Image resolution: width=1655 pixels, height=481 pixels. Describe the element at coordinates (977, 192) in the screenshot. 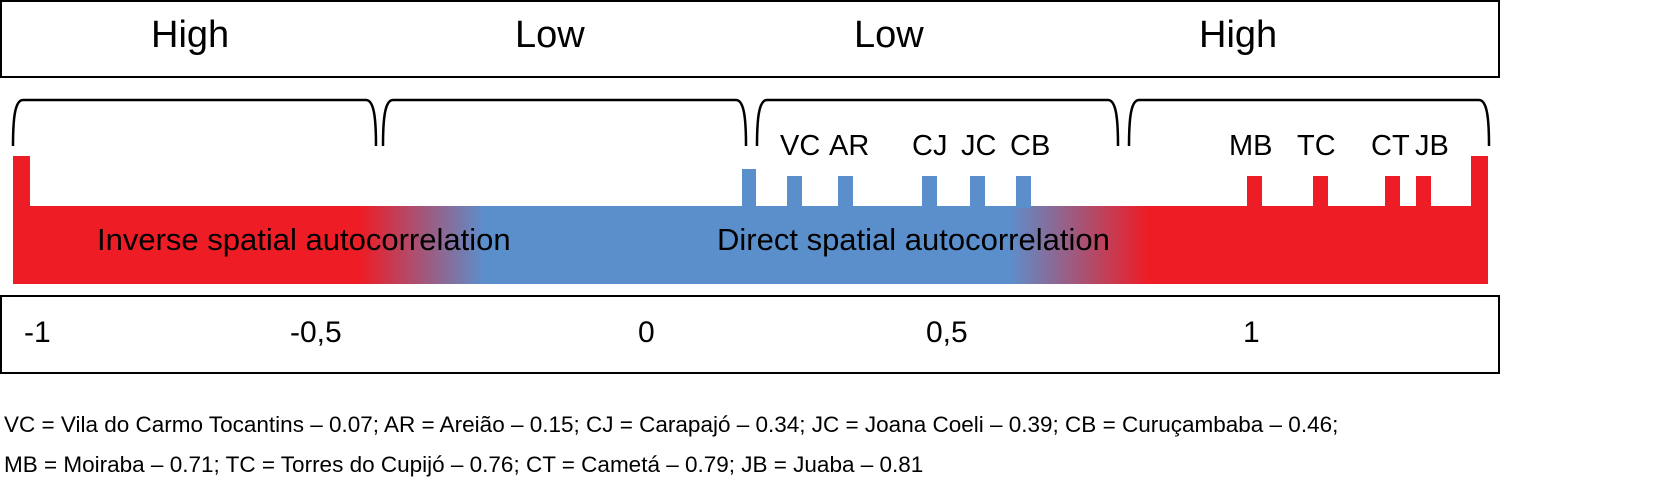

I see `locality-bar-jc` at that location.